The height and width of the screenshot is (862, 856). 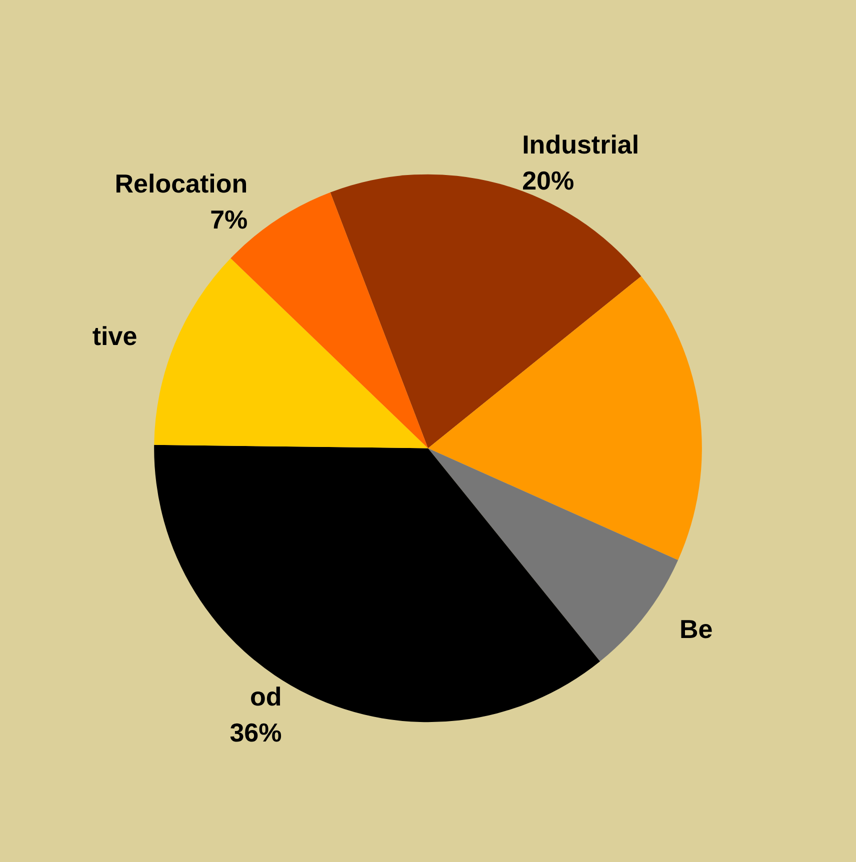 I want to click on slice-label: tive, so click(x=115, y=335).